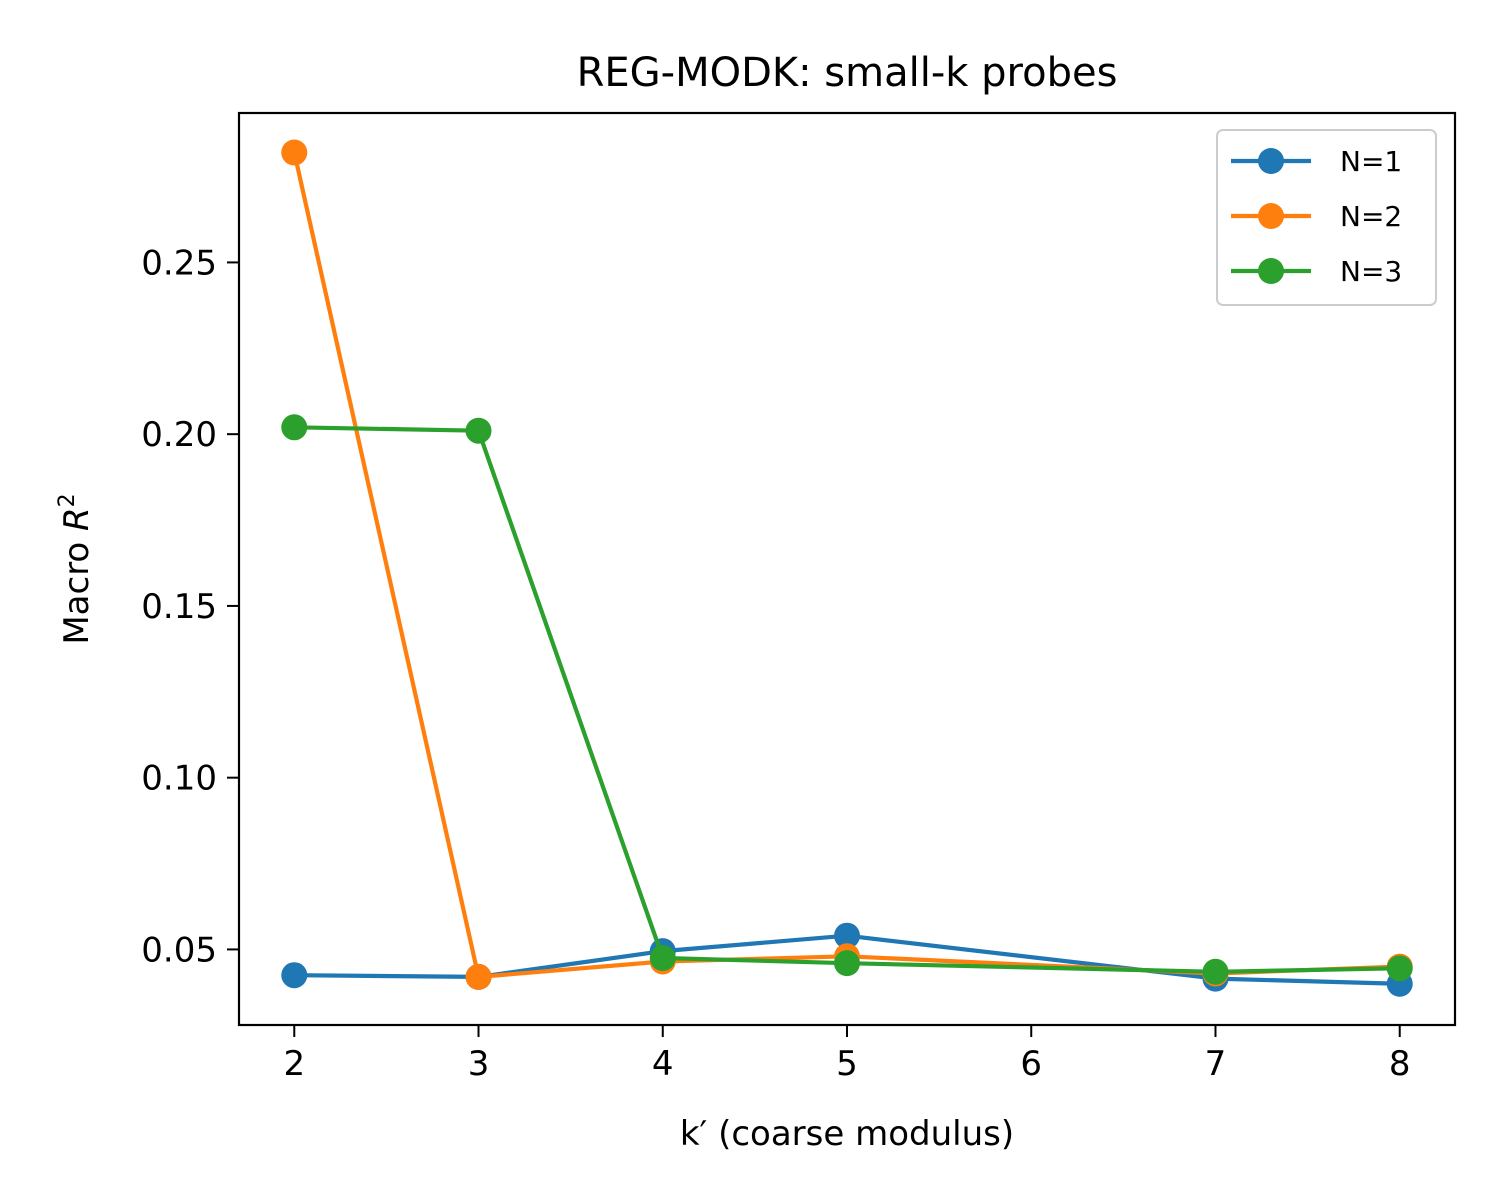 This screenshot has width=1500, height=1200. What do you see at coordinates (847, 73) in the screenshot?
I see `chart-title: REG-MODK: small-k probes` at bounding box center [847, 73].